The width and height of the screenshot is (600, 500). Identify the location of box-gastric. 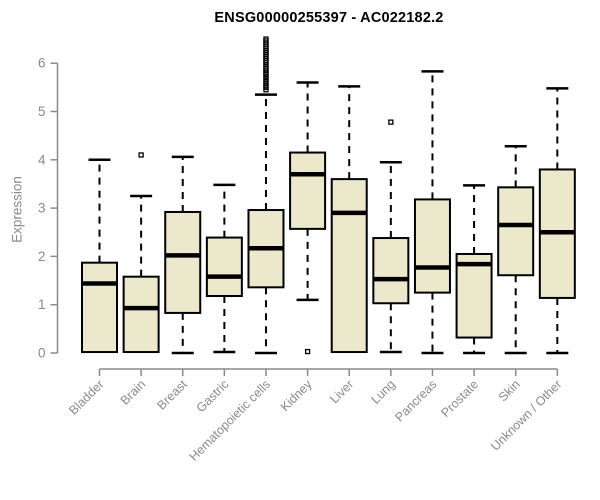
(224, 268).